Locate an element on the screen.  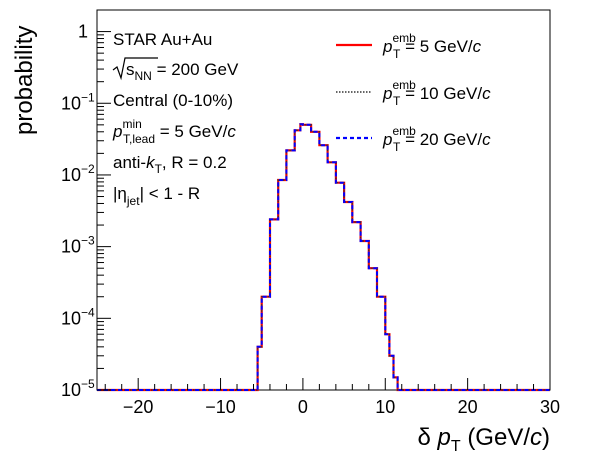
x-tick-label: 20 is located at coordinates (468, 407).